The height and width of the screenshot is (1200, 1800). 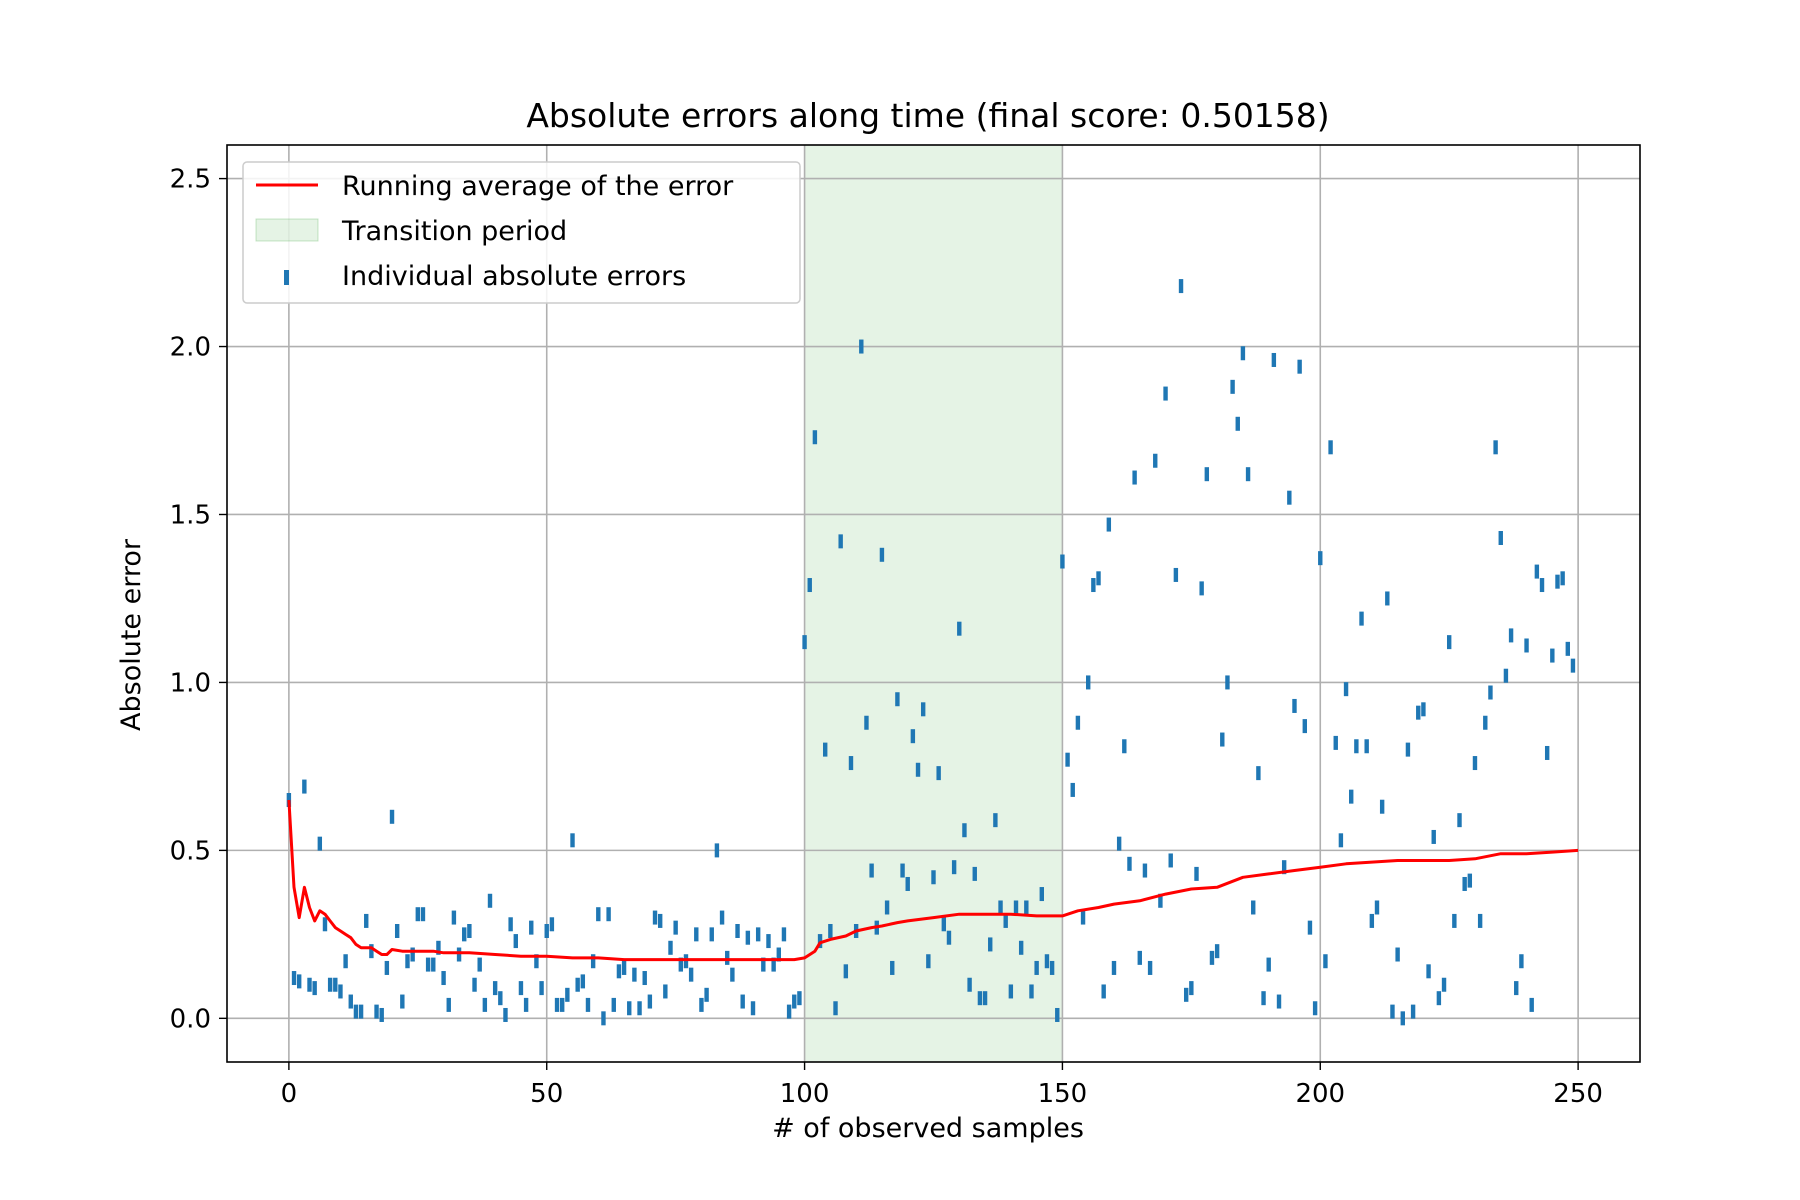 I want to click on x-axis-label: # of observed samples, so click(x=928, y=1128).